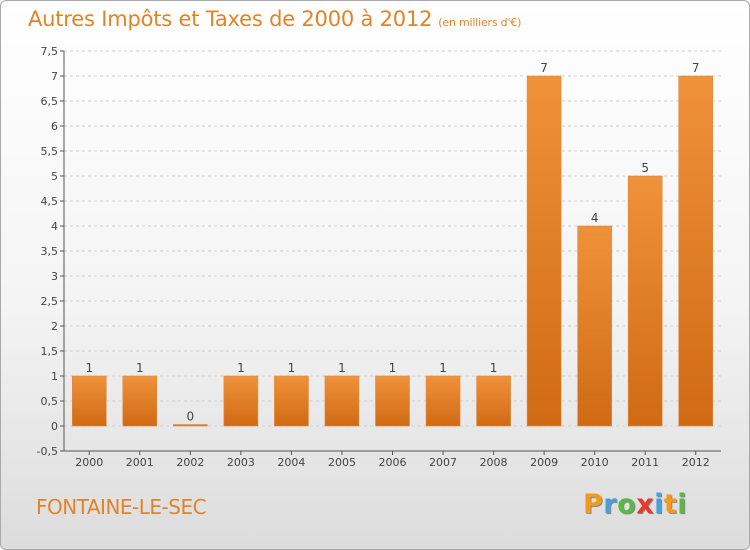 The image size is (750, 550). I want to click on place-name: FONTAINE-LE-SEC, so click(121, 507).